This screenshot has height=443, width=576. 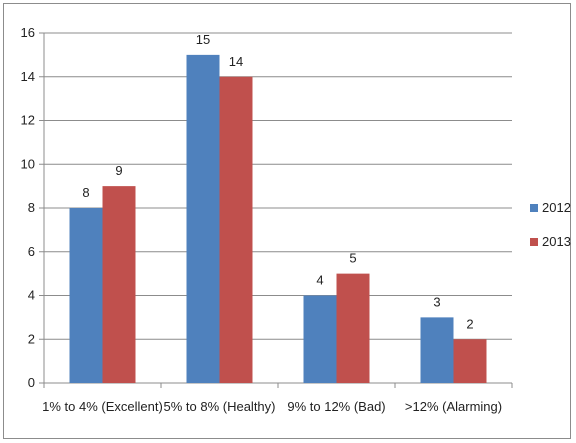 I want to click on x-tick-label: 9% to 12% (Bad), so click(x=336, y=406).